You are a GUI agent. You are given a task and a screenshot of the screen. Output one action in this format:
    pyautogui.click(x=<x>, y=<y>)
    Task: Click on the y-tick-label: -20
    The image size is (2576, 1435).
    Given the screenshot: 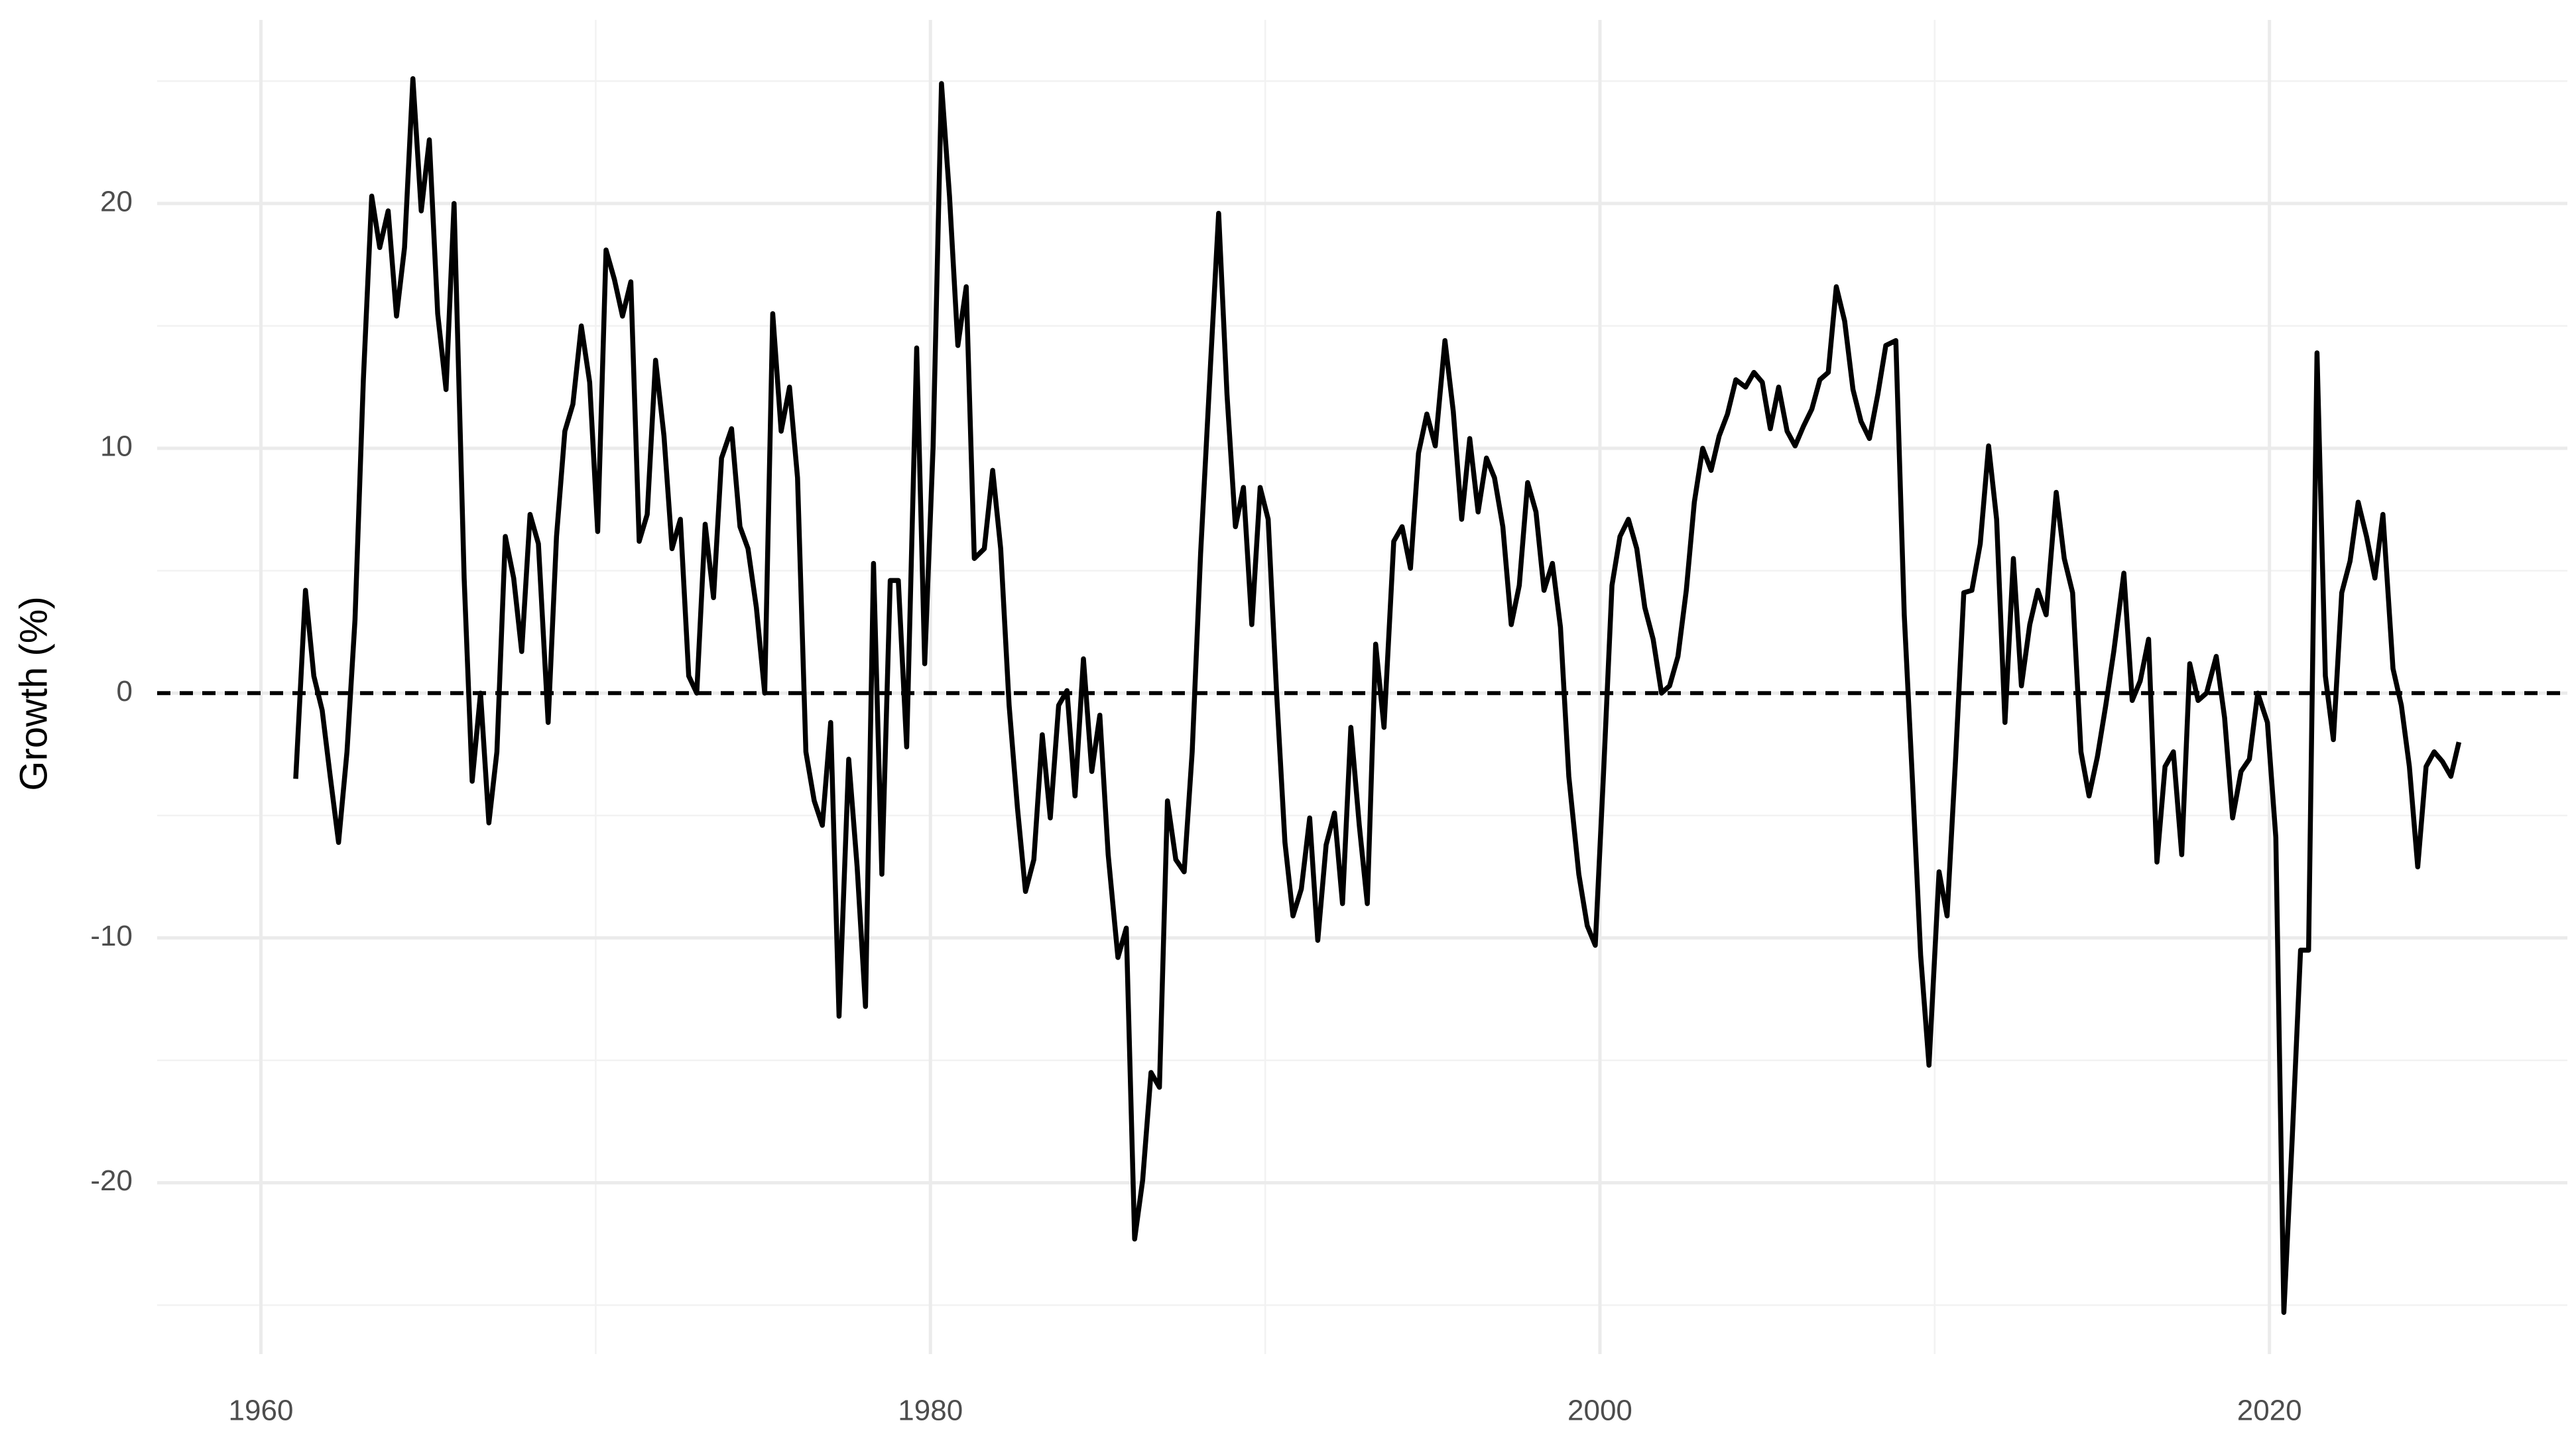 What is the action you would take?
    pyautogui.click(x=111, y=1180)
    